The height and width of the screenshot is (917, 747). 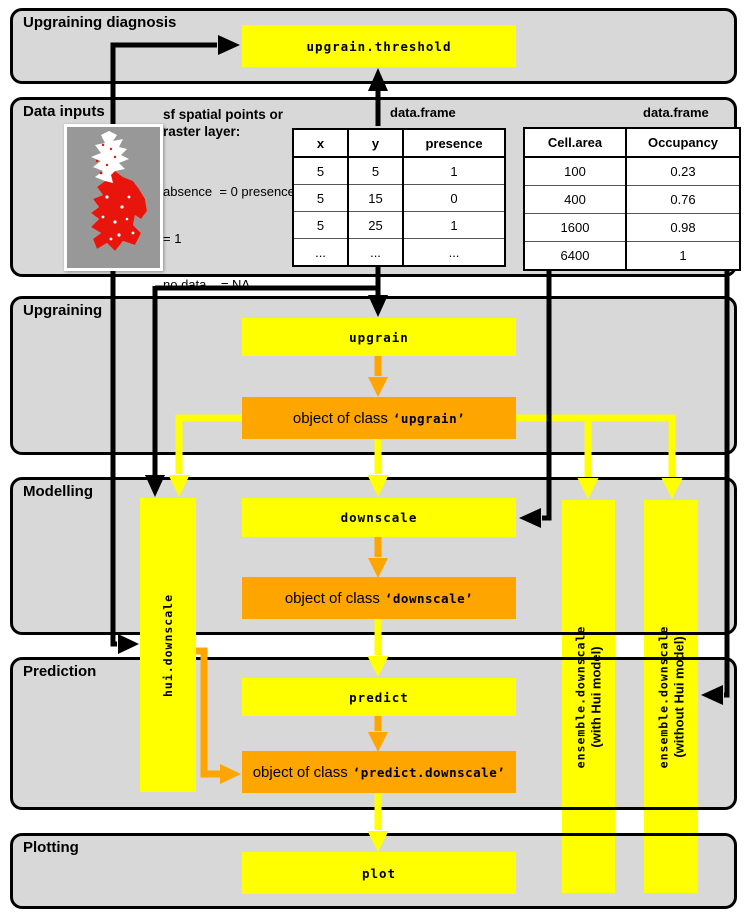 What do you see at coordinates (683, 227) in the screenshot?
I see `table-cell: 0.98` at bounding box center [683, 227].